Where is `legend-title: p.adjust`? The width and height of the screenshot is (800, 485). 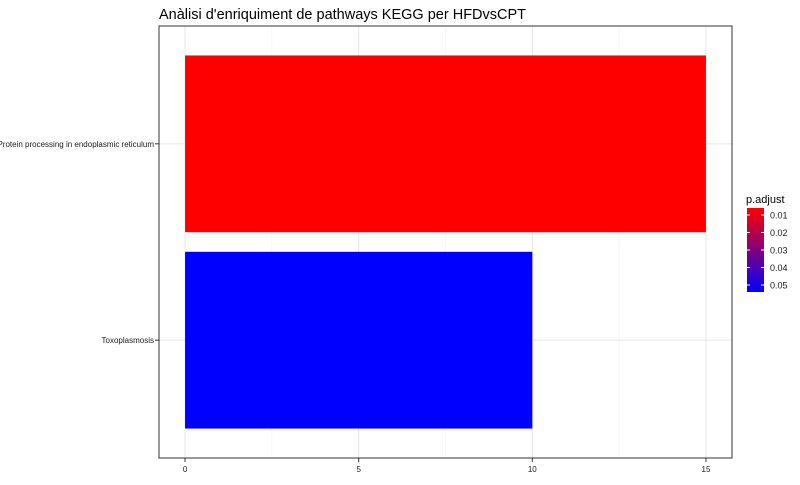
legend-title: p.adjust is located at coordinates (765, 200).